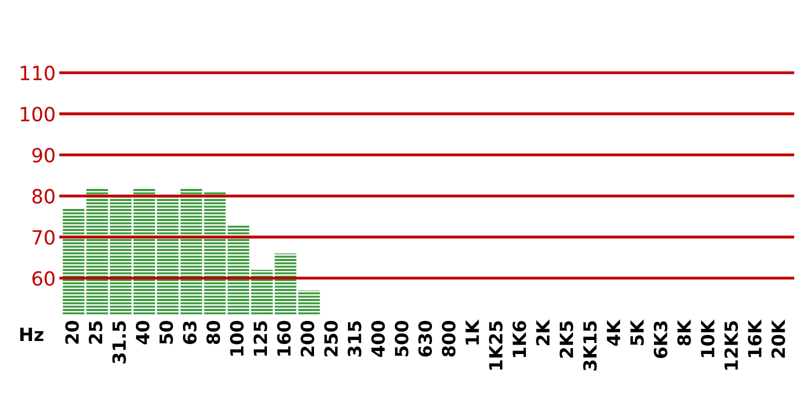  I want to click on x-tick-label: 160, so click(284, 338).